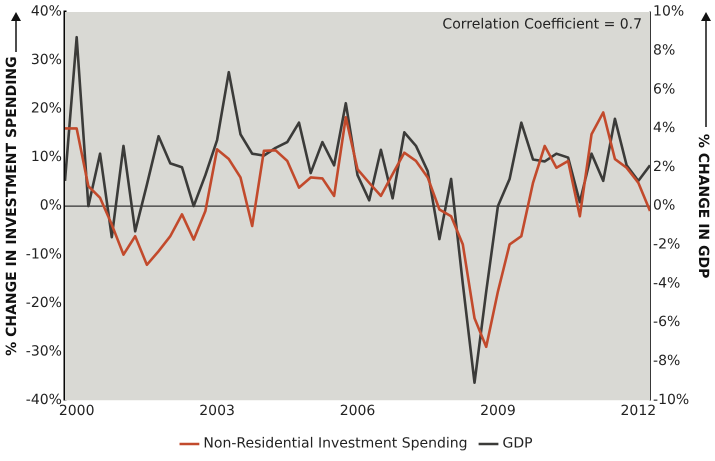  What do you see at coordinates (44, 302) in the screenshot?
I see `y-tick-label: -20%` at bounding box center [44, 302].